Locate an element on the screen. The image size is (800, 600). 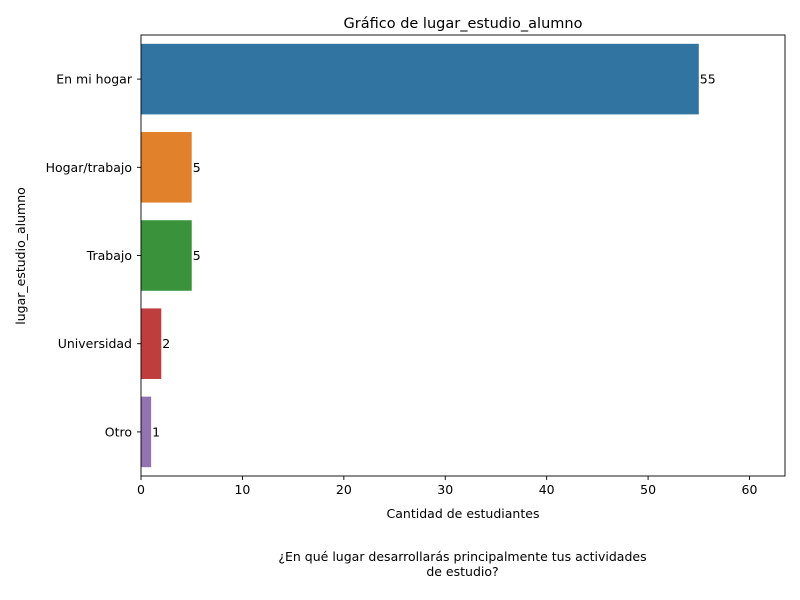
y-tick-label: Hogar/trabajo is located at coordinates (89, 167).